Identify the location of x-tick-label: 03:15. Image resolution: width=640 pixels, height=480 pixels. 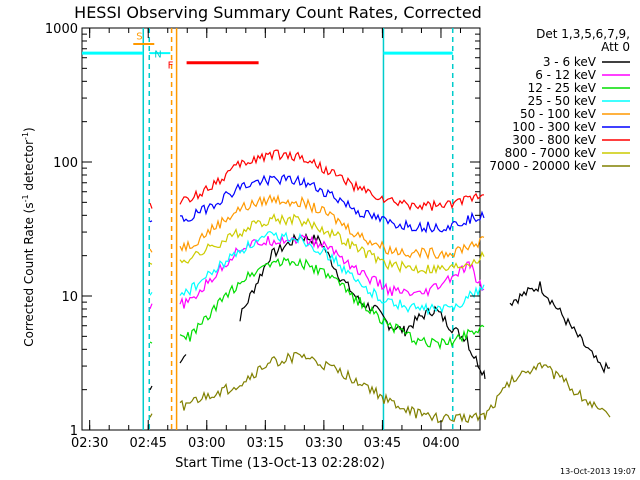
(265, 443).